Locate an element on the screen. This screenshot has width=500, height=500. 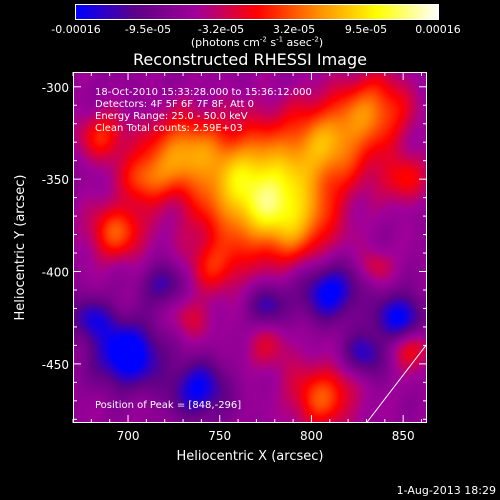
y-tick-label: -450 is located at coordinates (55, 365).